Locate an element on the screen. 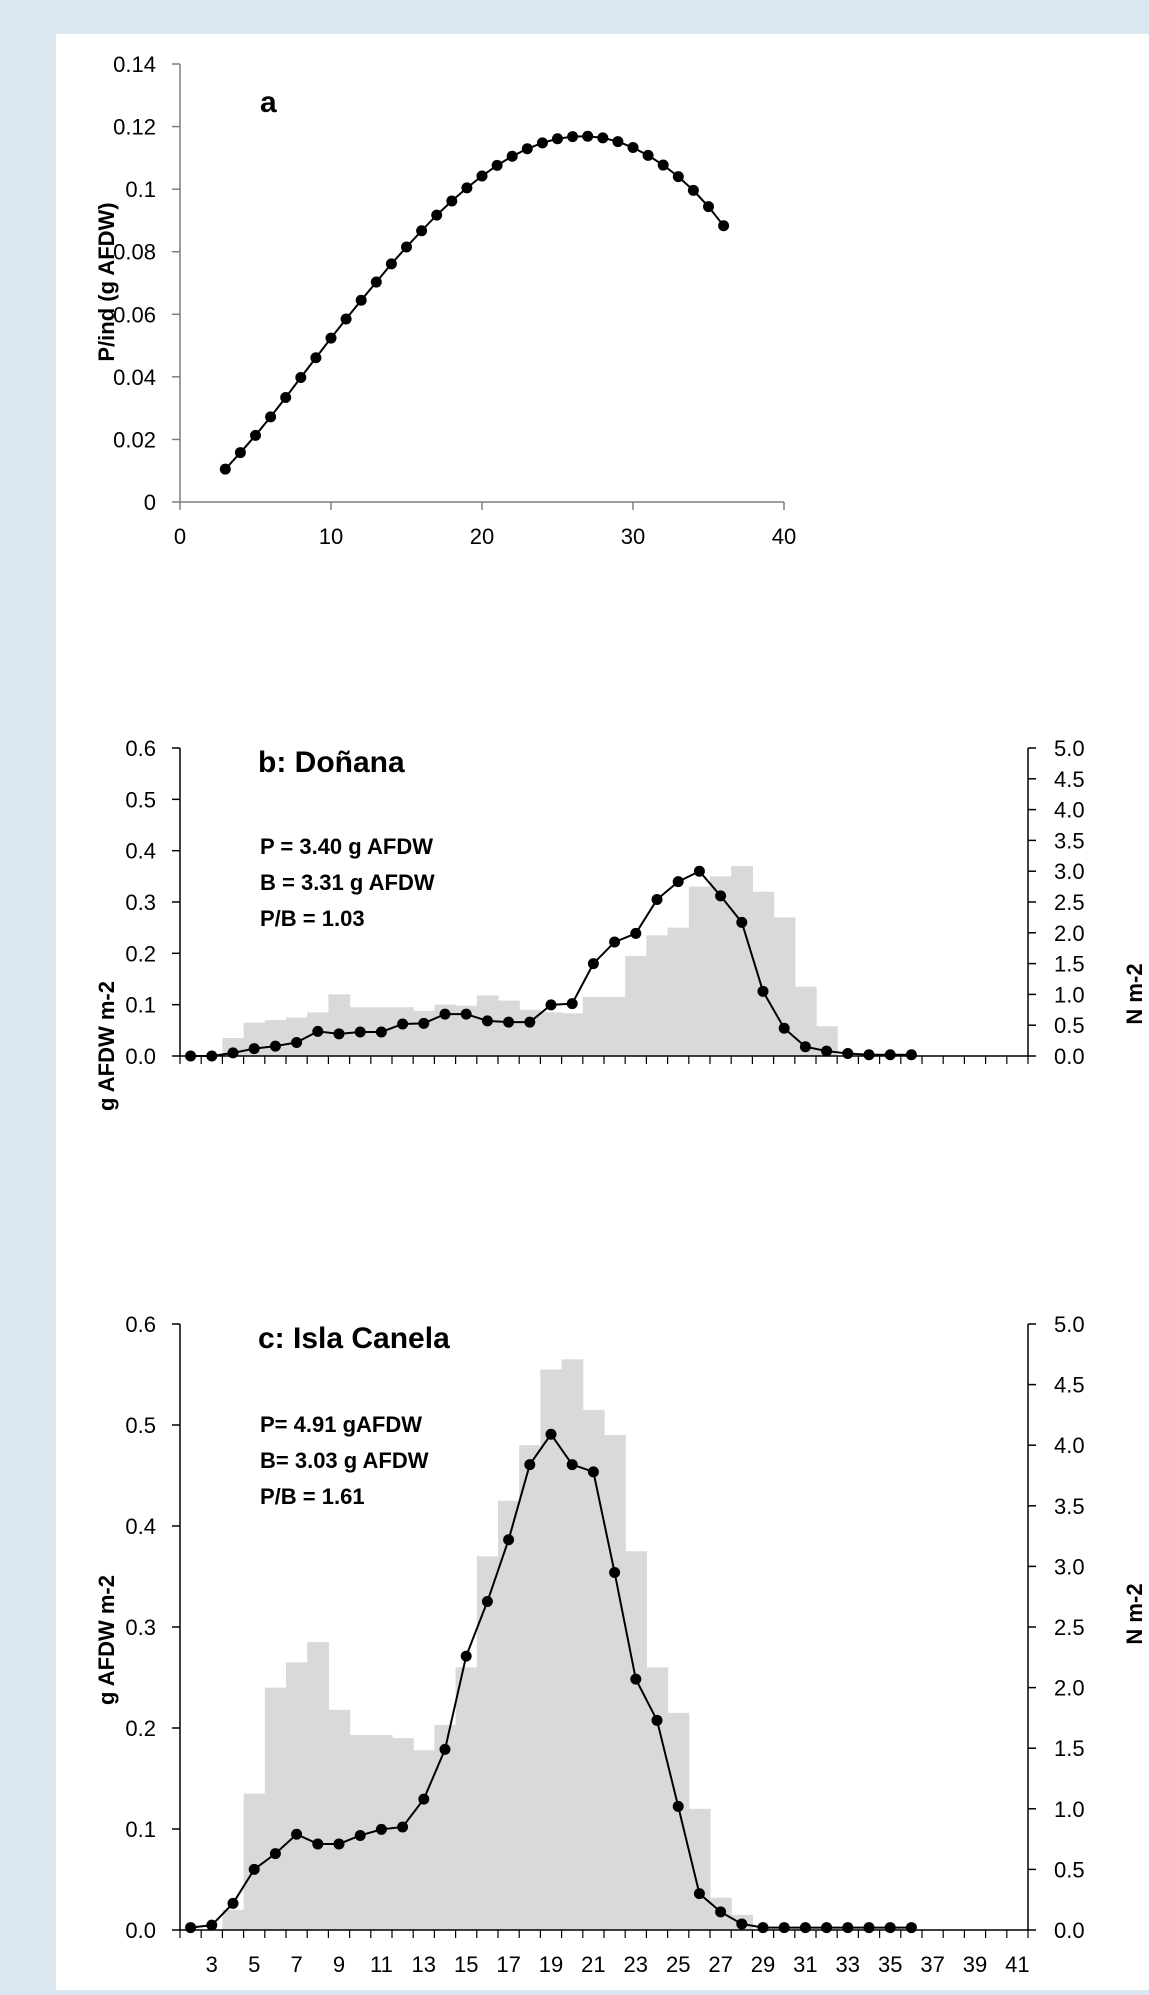 This screenshot has height=1995, width=1149. y2-tick-label: 0.5 is located at coordinates (1069, 1025).